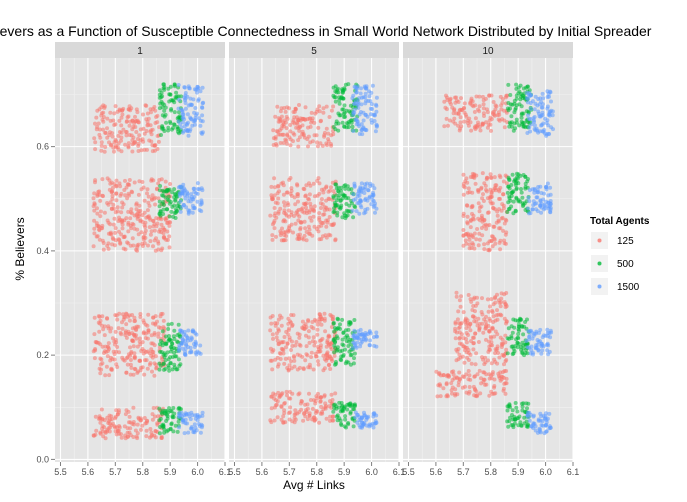  I want to click on x-tick-label: 6.1, so click(399, 472).